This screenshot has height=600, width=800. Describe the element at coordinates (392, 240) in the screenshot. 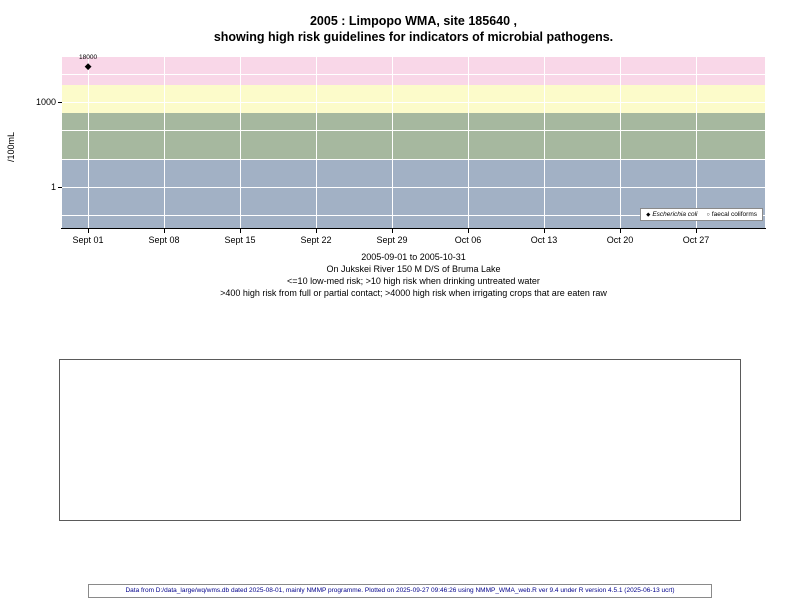

I see `x-tick-label: Sept 29` at that location.